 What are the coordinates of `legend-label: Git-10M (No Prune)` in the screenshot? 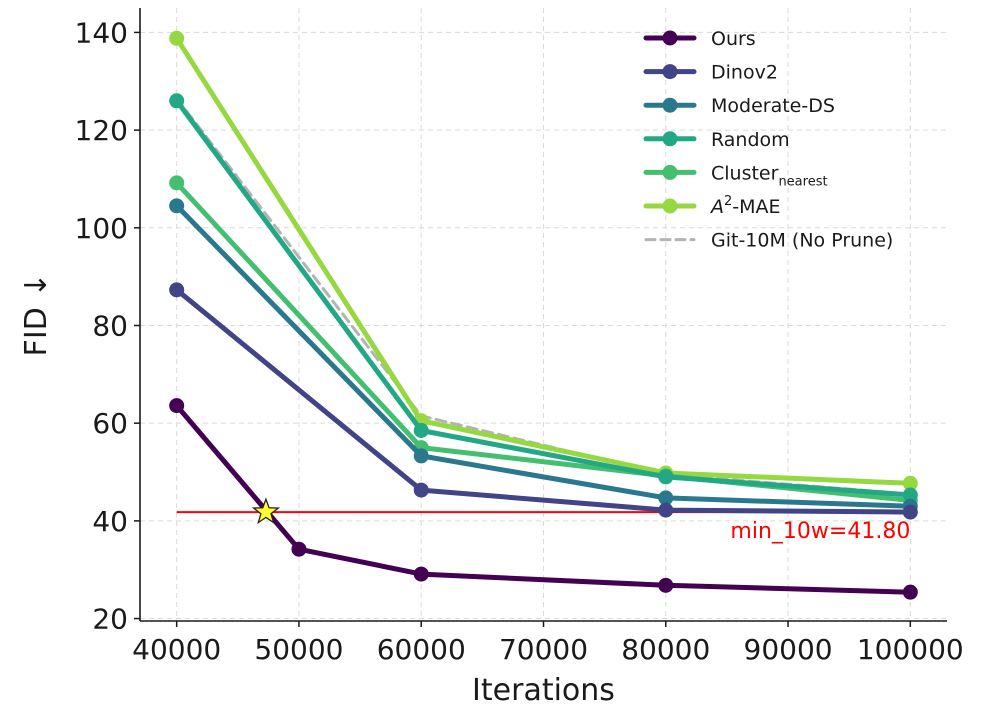 It's located at (802, 241).